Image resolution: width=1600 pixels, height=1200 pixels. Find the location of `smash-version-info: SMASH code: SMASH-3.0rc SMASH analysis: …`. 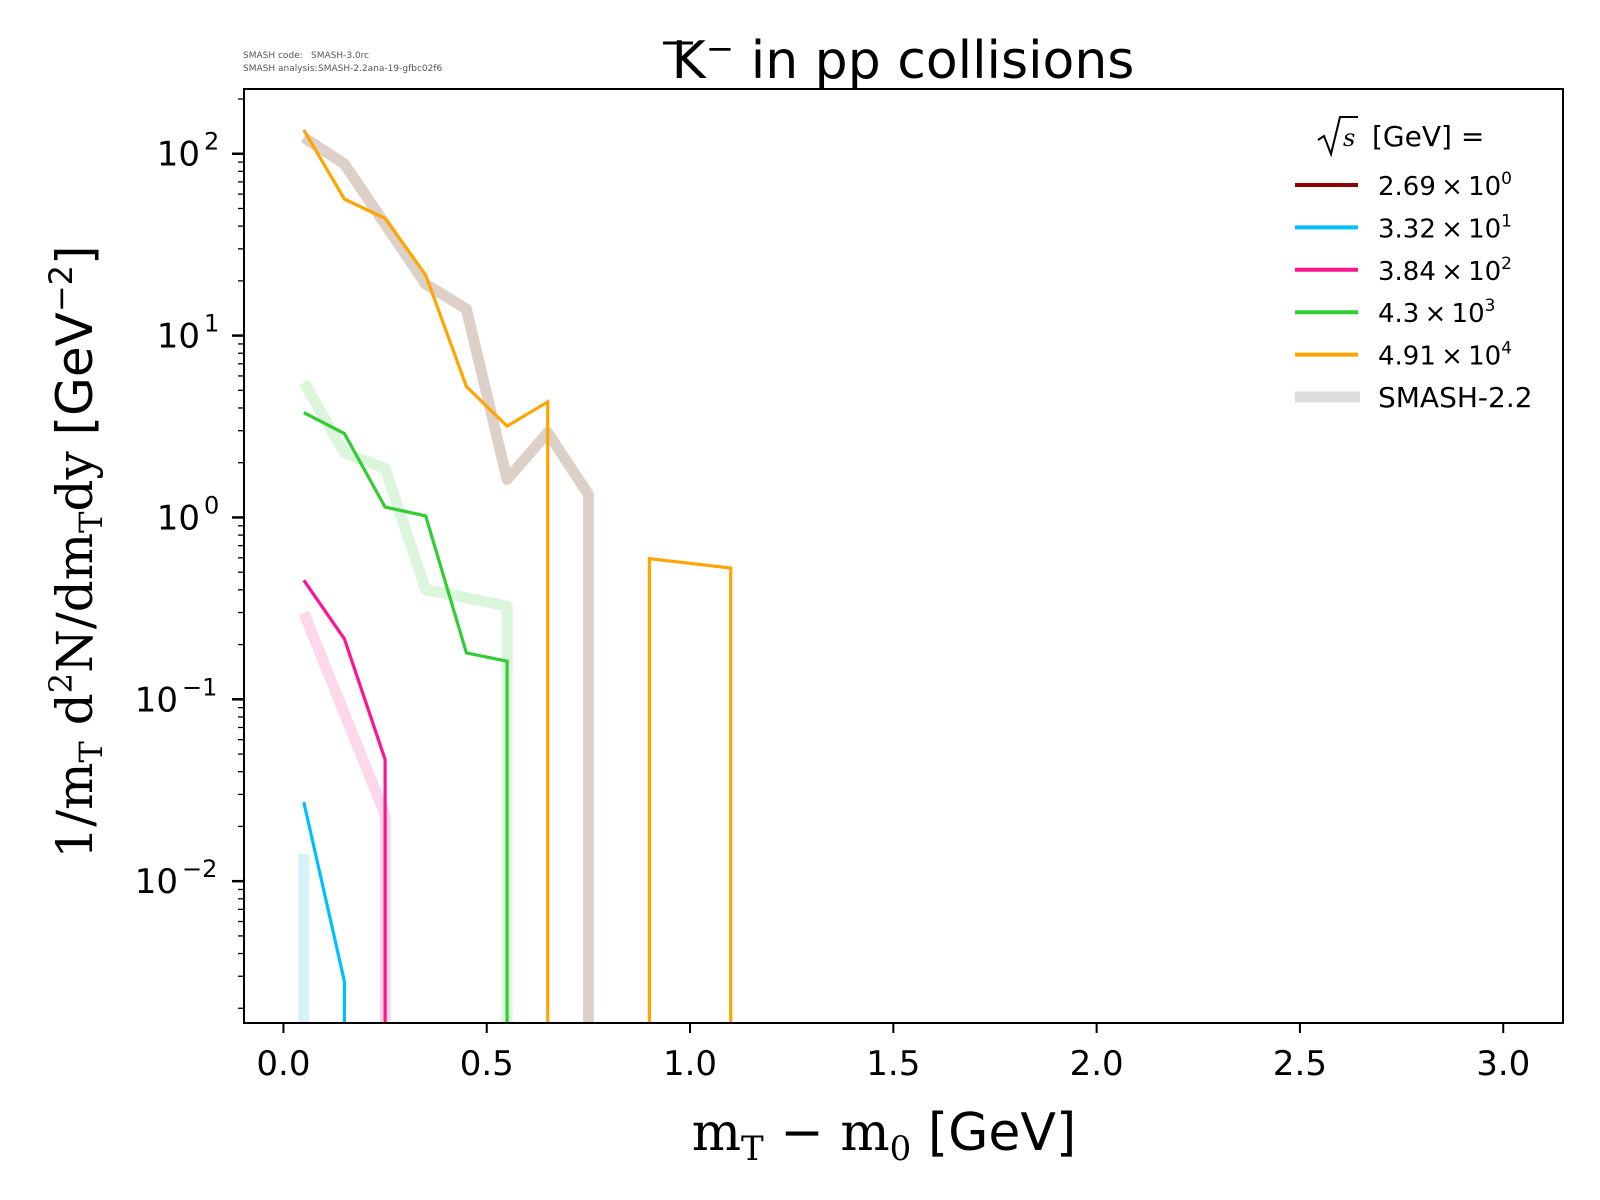

smash-version-info: SMASH code: SMASH-3.0rc SMASH analysis: … is located at coordinates (343, 62).